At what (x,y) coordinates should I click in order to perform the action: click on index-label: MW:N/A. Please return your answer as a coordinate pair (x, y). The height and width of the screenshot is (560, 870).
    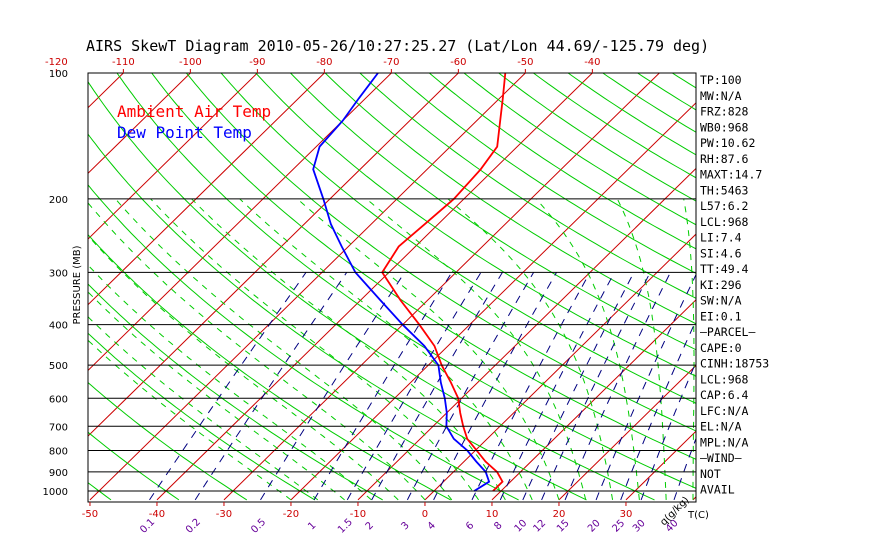
    Looking at the image, I should click on (721, 96).